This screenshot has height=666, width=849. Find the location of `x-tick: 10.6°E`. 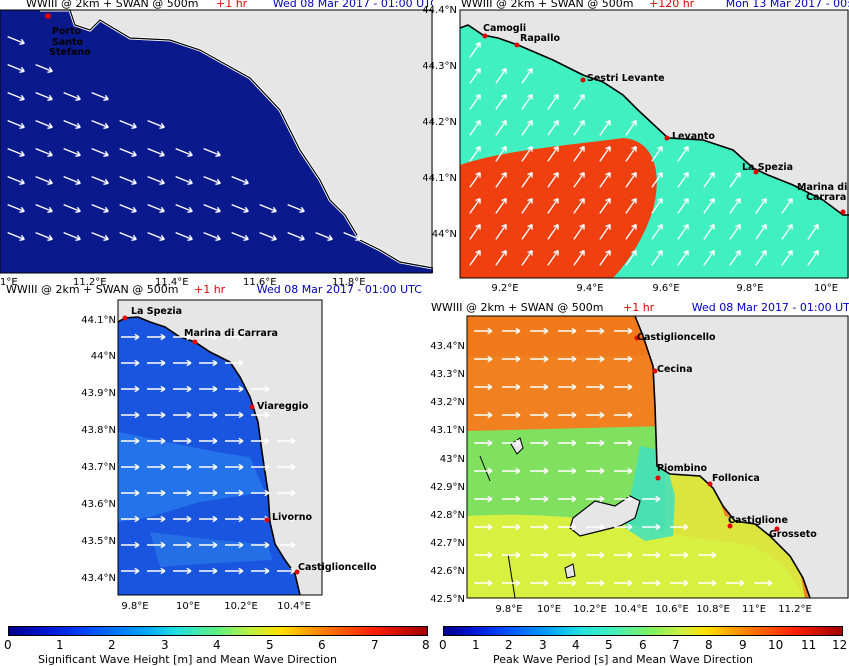

x-tick: 10.6°E is located at coordinates (672, 609).